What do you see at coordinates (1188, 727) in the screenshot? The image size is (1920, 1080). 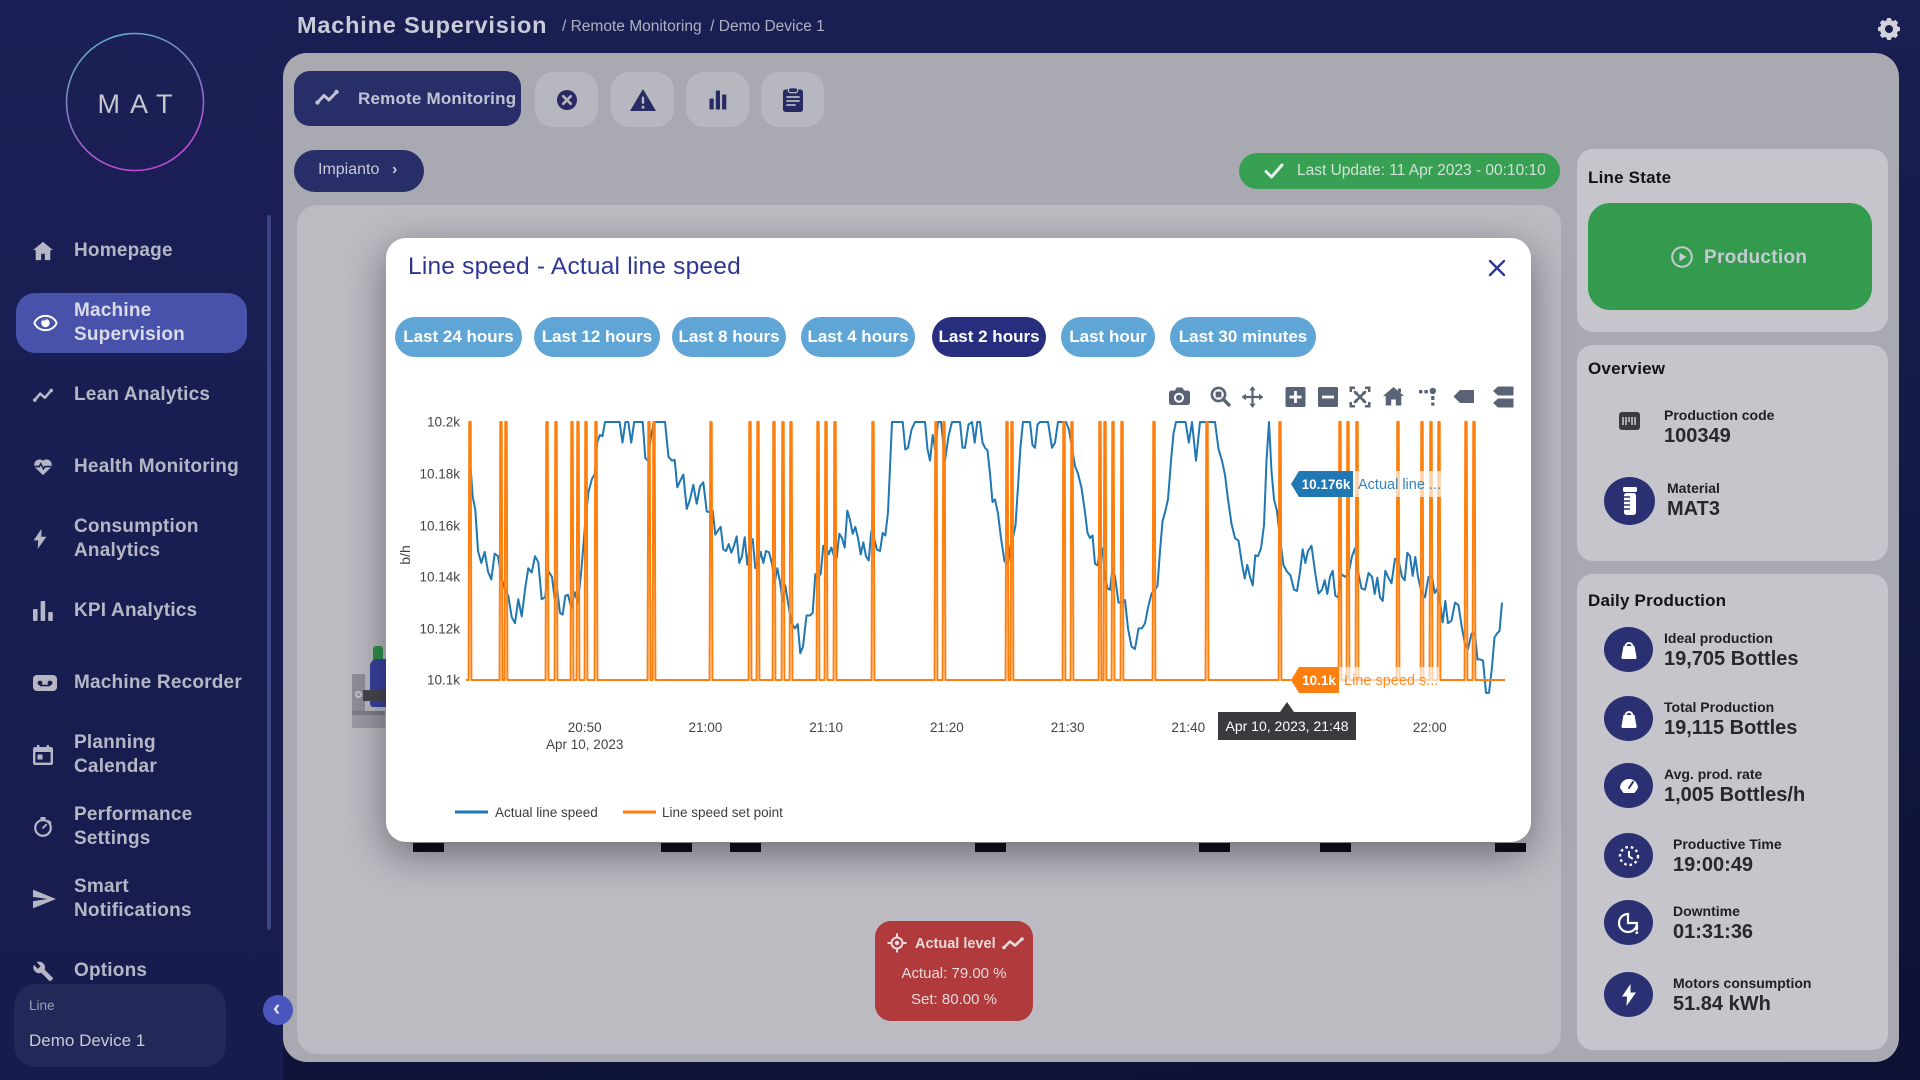 I see `svg-text: 21:40` at bounding box center [1188, 727].